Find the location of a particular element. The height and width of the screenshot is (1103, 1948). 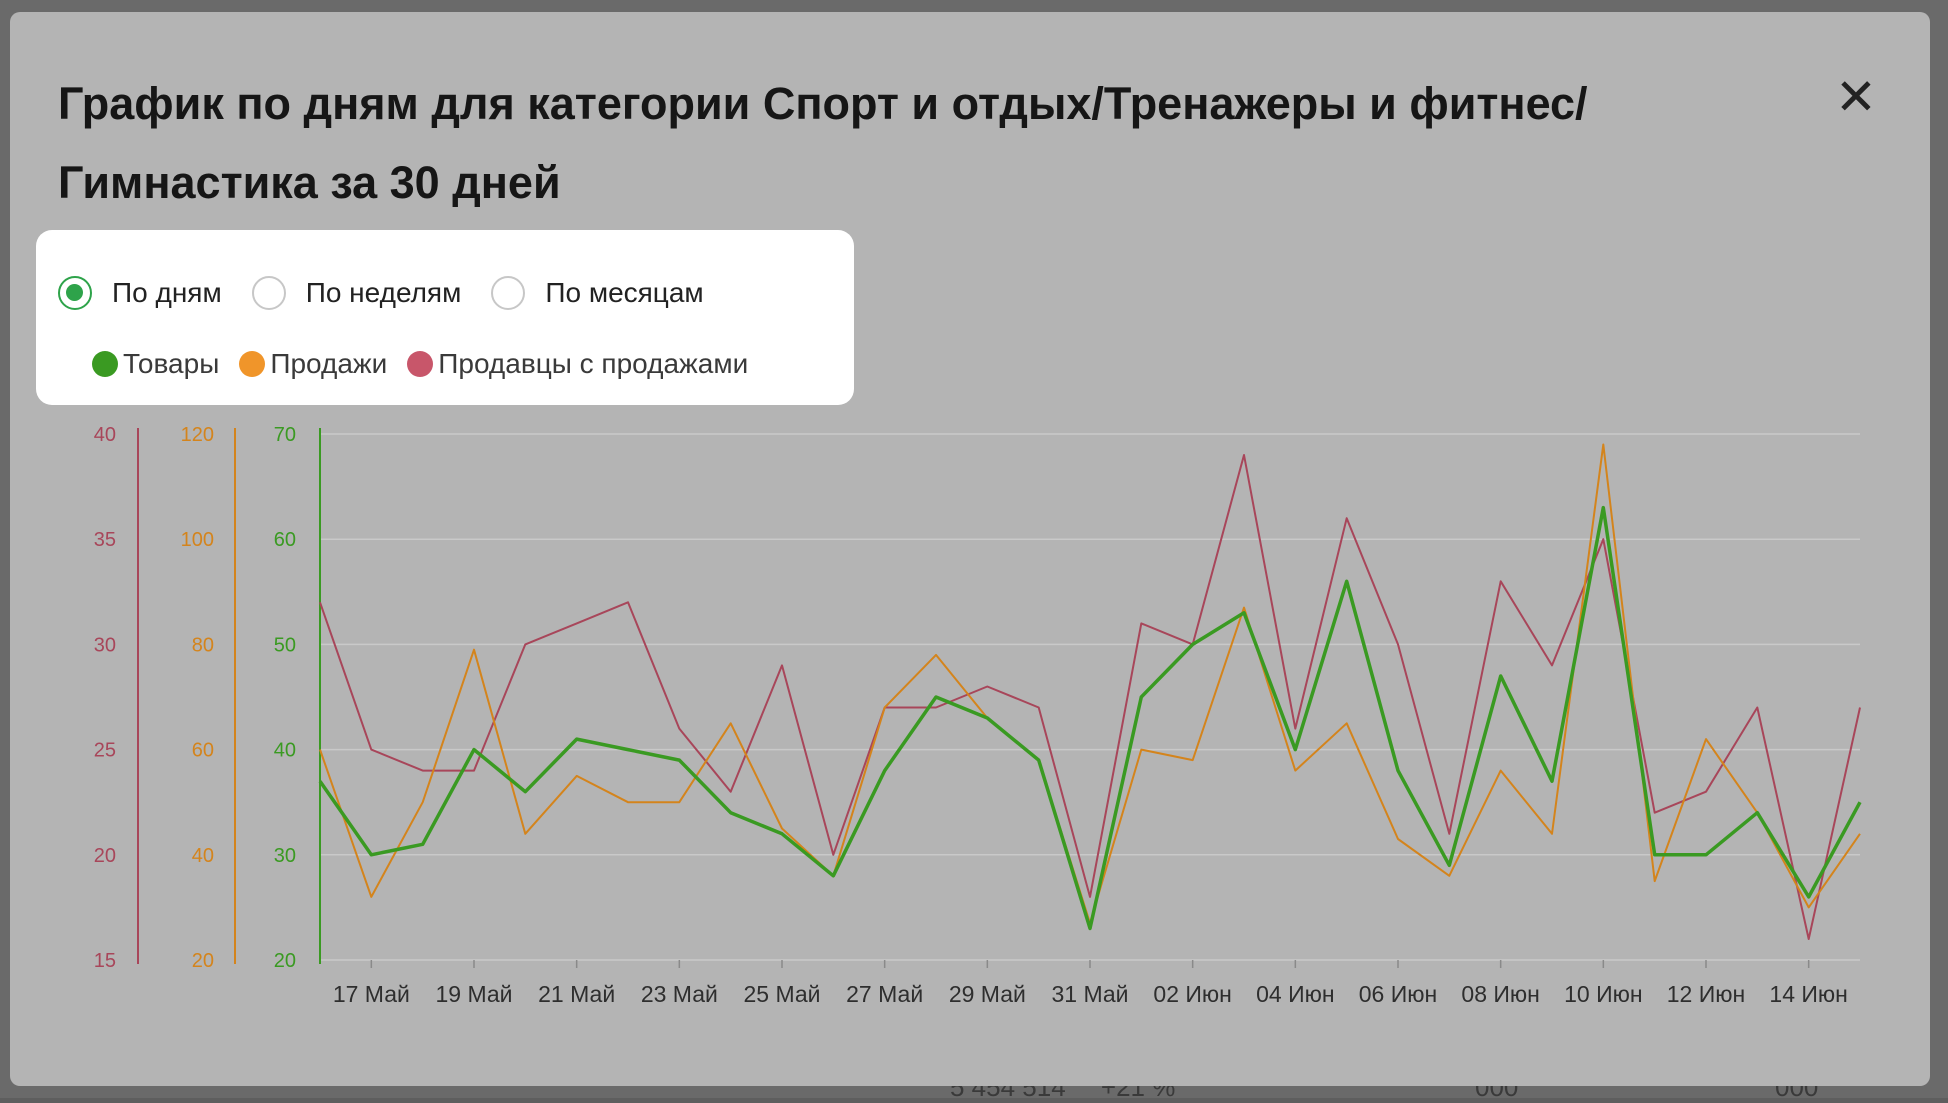

x-tick-label: 04 Июн is located at coordinates (1295, 994).